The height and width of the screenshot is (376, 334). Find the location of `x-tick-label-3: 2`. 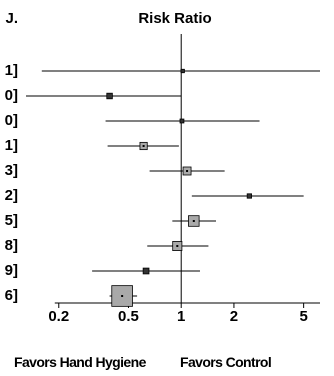

x-tick-label-3: 2 is located at coordinates (234, 316).